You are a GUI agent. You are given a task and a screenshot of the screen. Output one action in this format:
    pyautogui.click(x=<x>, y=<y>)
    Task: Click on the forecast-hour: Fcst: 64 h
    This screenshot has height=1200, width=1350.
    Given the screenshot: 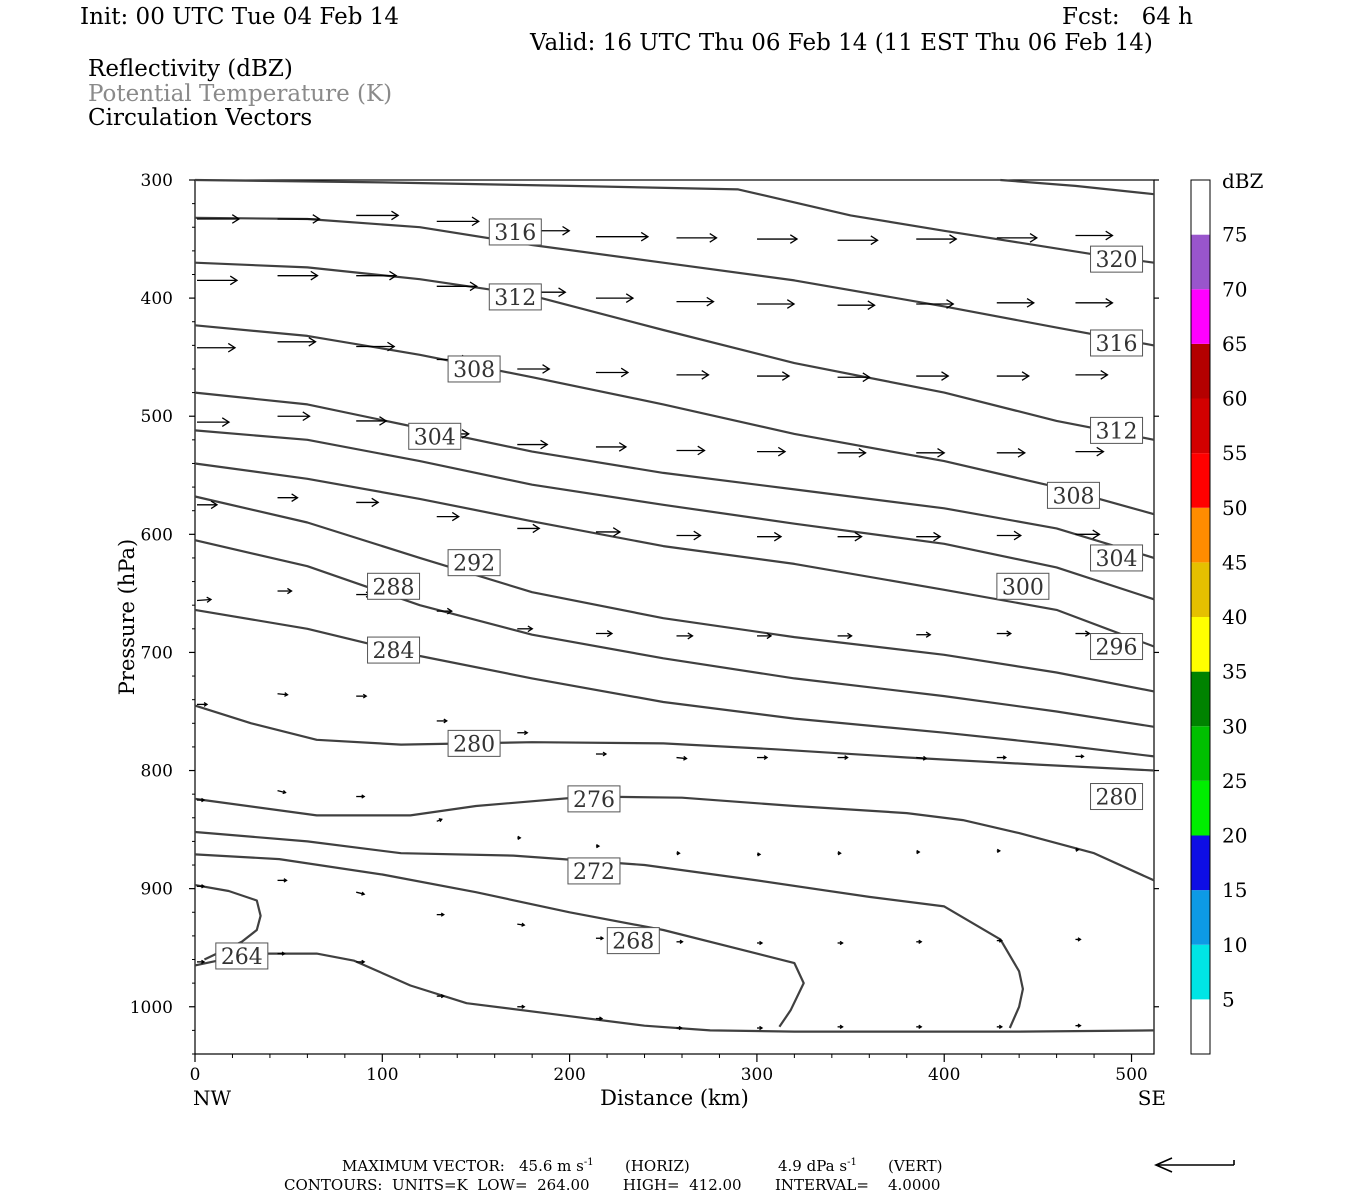 What is the action you would take?
    pyautogui.click(x=1127, y=17)
    